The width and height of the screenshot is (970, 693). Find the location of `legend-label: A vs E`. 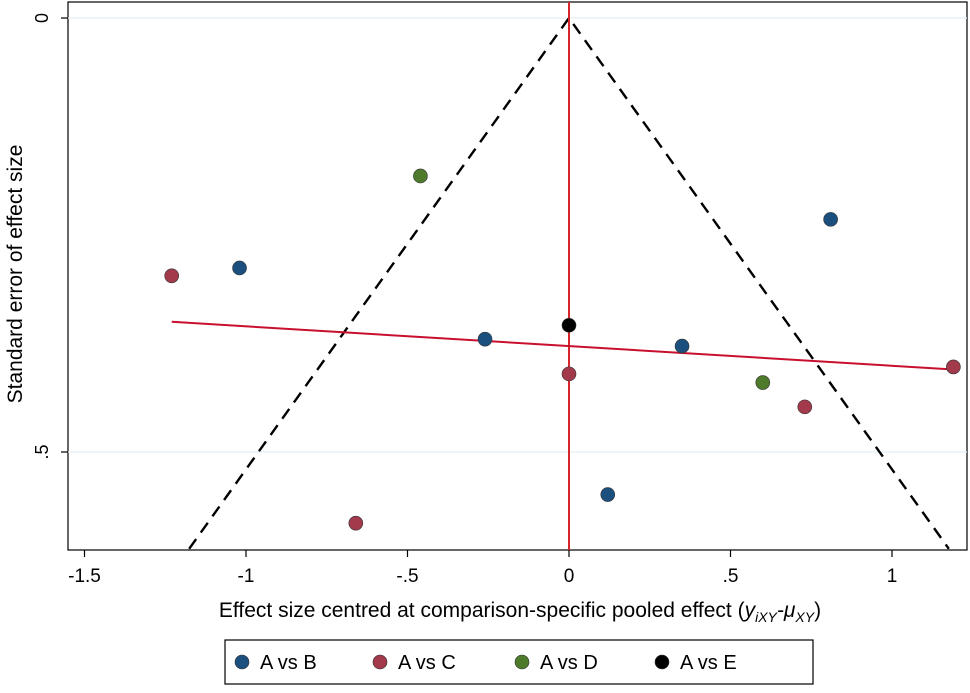

legend-label: A vs E is located at coordinates (708, 663).